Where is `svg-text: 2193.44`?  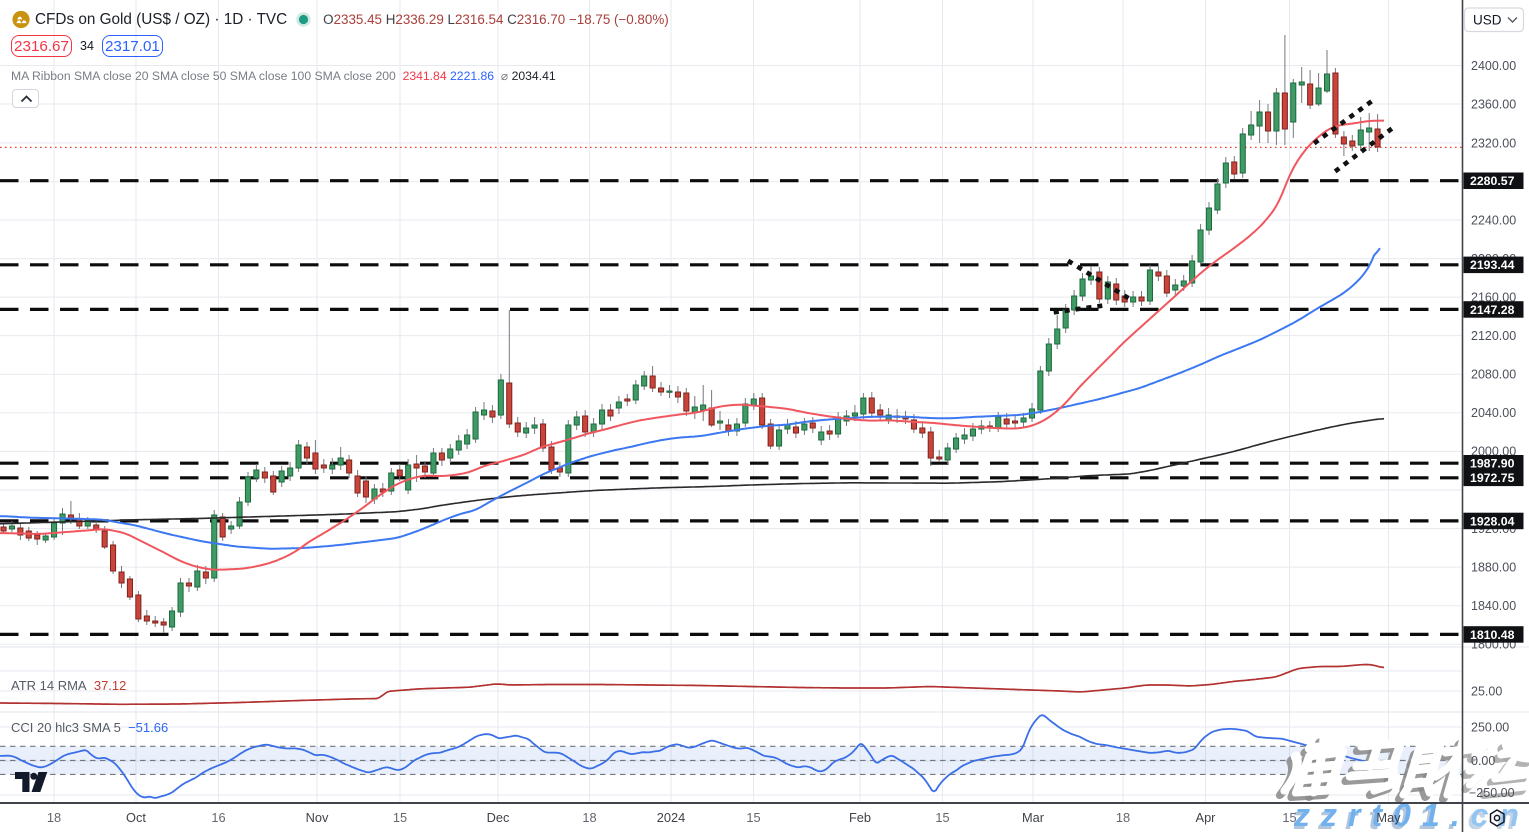
svg-text: 2193.44 is located at coordinates (1492, 265).